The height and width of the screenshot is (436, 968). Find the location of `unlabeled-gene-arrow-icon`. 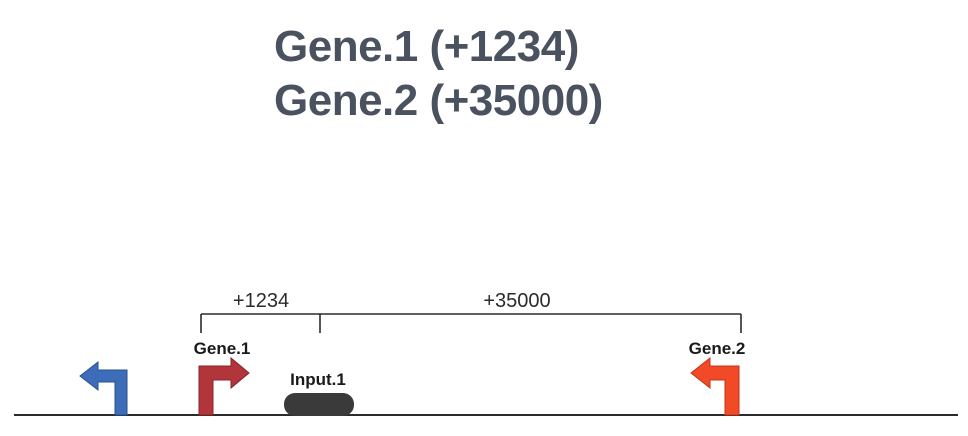

unlabeled-gene-arrow-icon is located at coordinates (103, 388).